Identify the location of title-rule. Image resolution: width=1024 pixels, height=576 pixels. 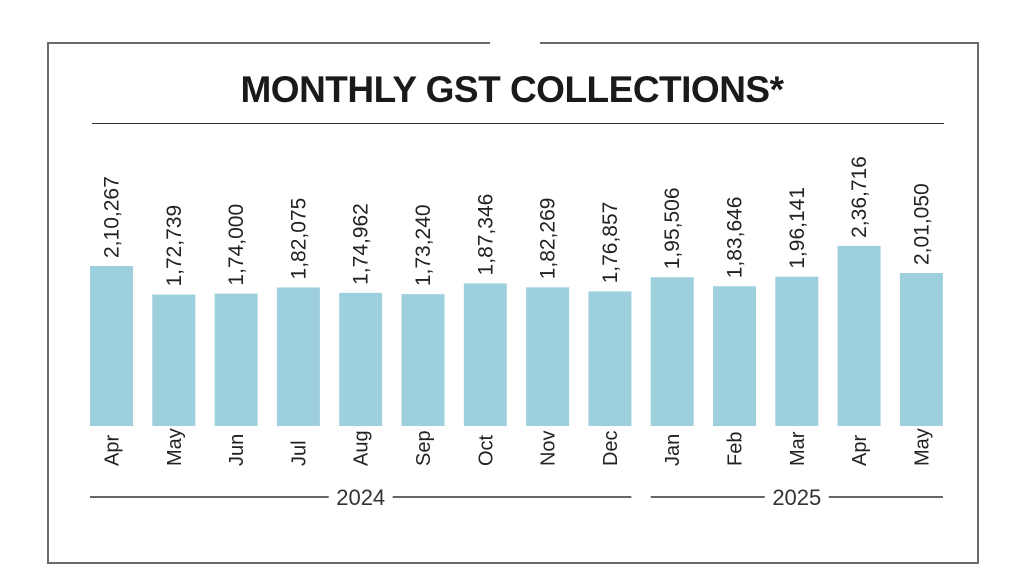
(518, 123).